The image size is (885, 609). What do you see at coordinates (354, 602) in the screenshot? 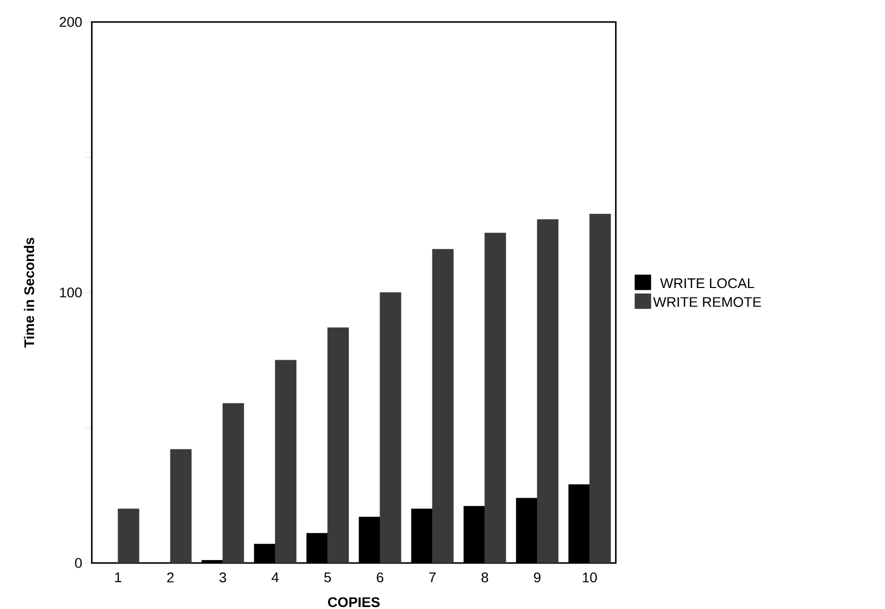
I see `x-axis-title: COPIES` at bounding box center [354, 602].